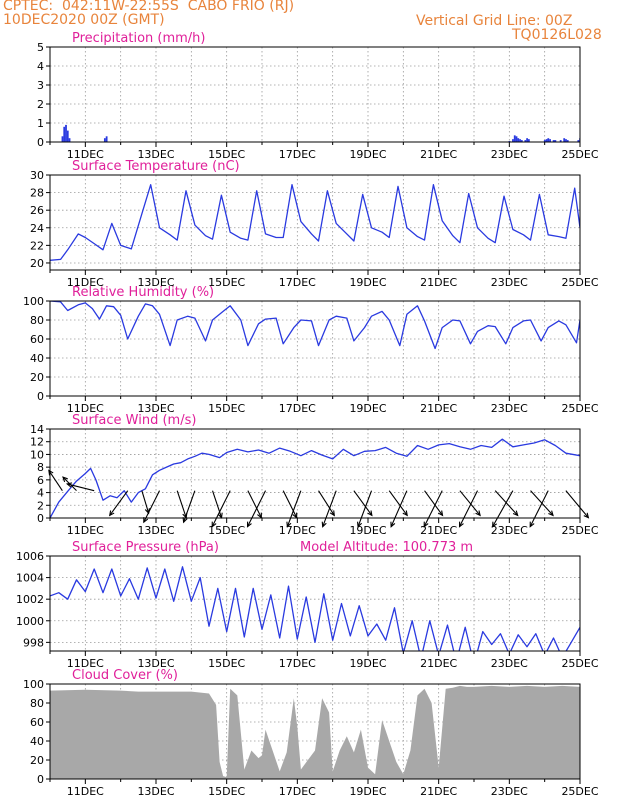 The image size is (618, 800). I want to click on rh-ytick-label: 80, so click(37, 320).